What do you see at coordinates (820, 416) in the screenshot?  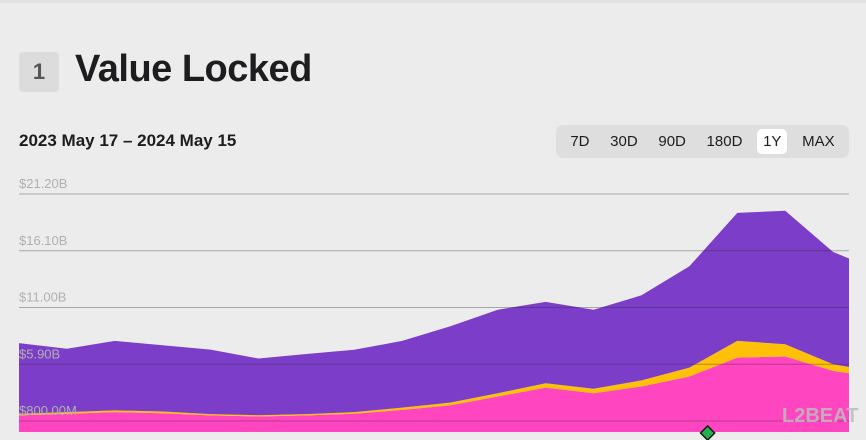 I see `l2beat-watermark: L2BEAT` at bounding box center [820, 416].